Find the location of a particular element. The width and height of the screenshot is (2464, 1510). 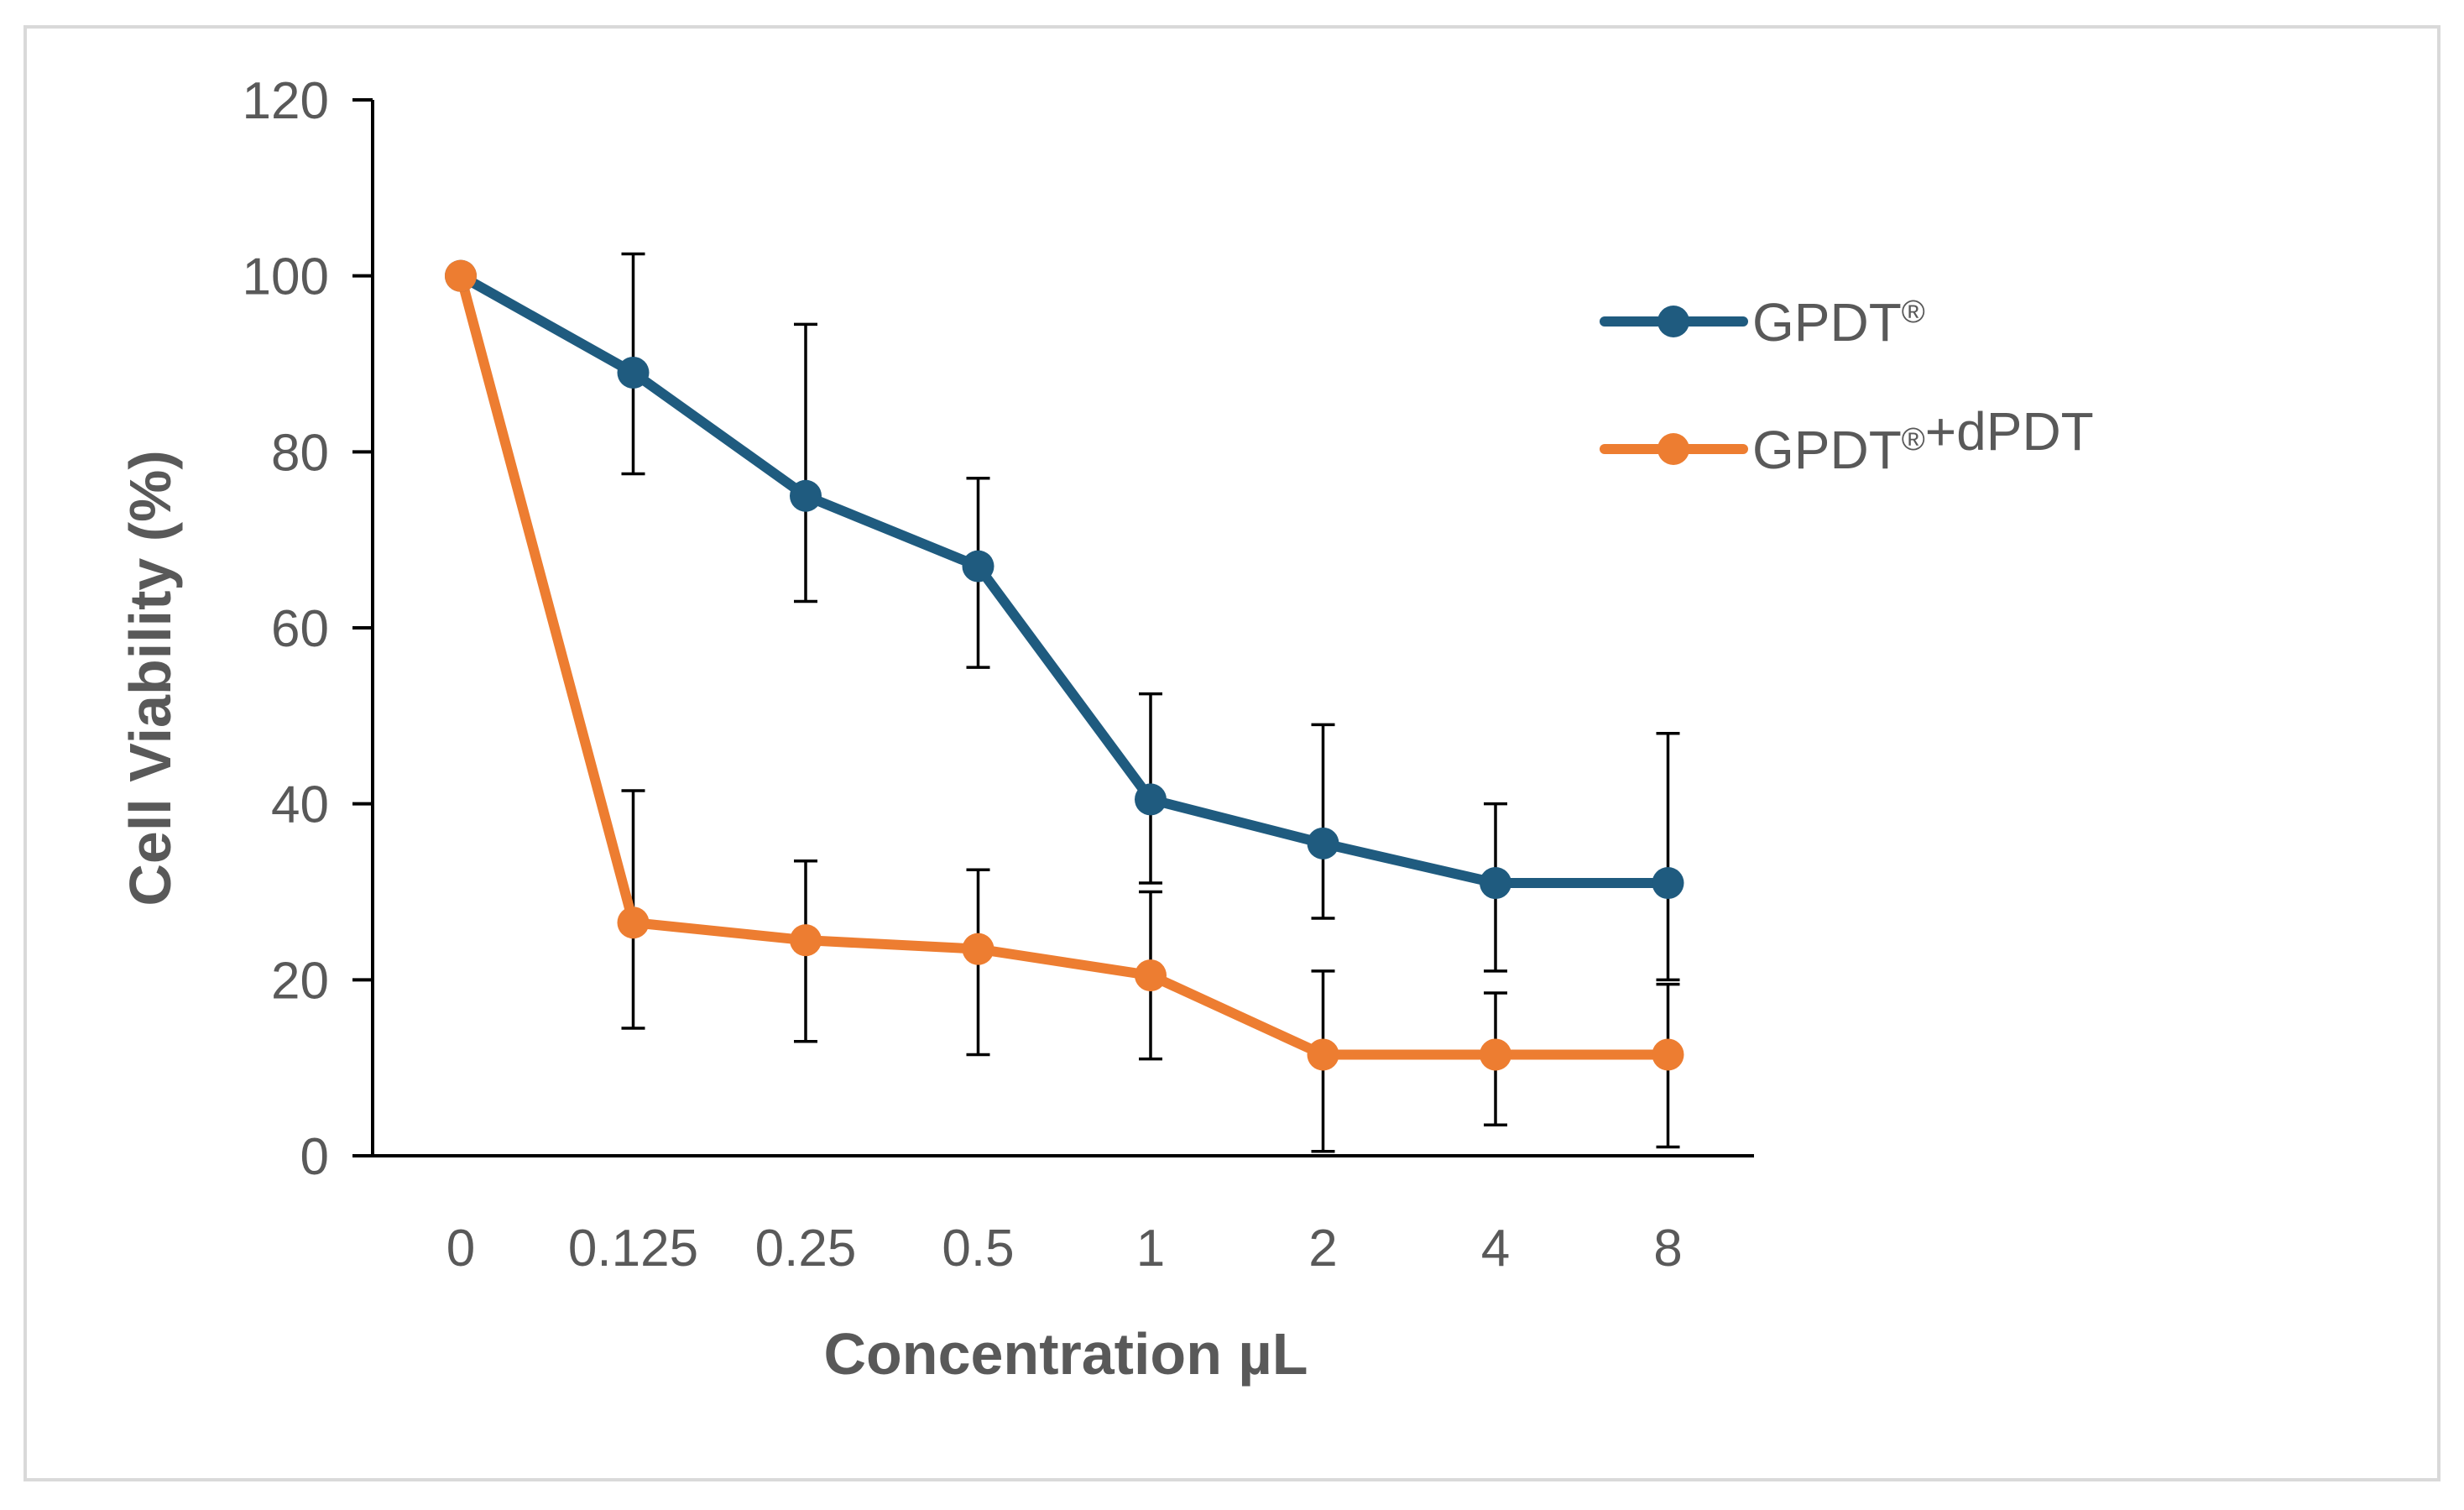

y-tick-label: 80 is located at coordinates (300, 453).